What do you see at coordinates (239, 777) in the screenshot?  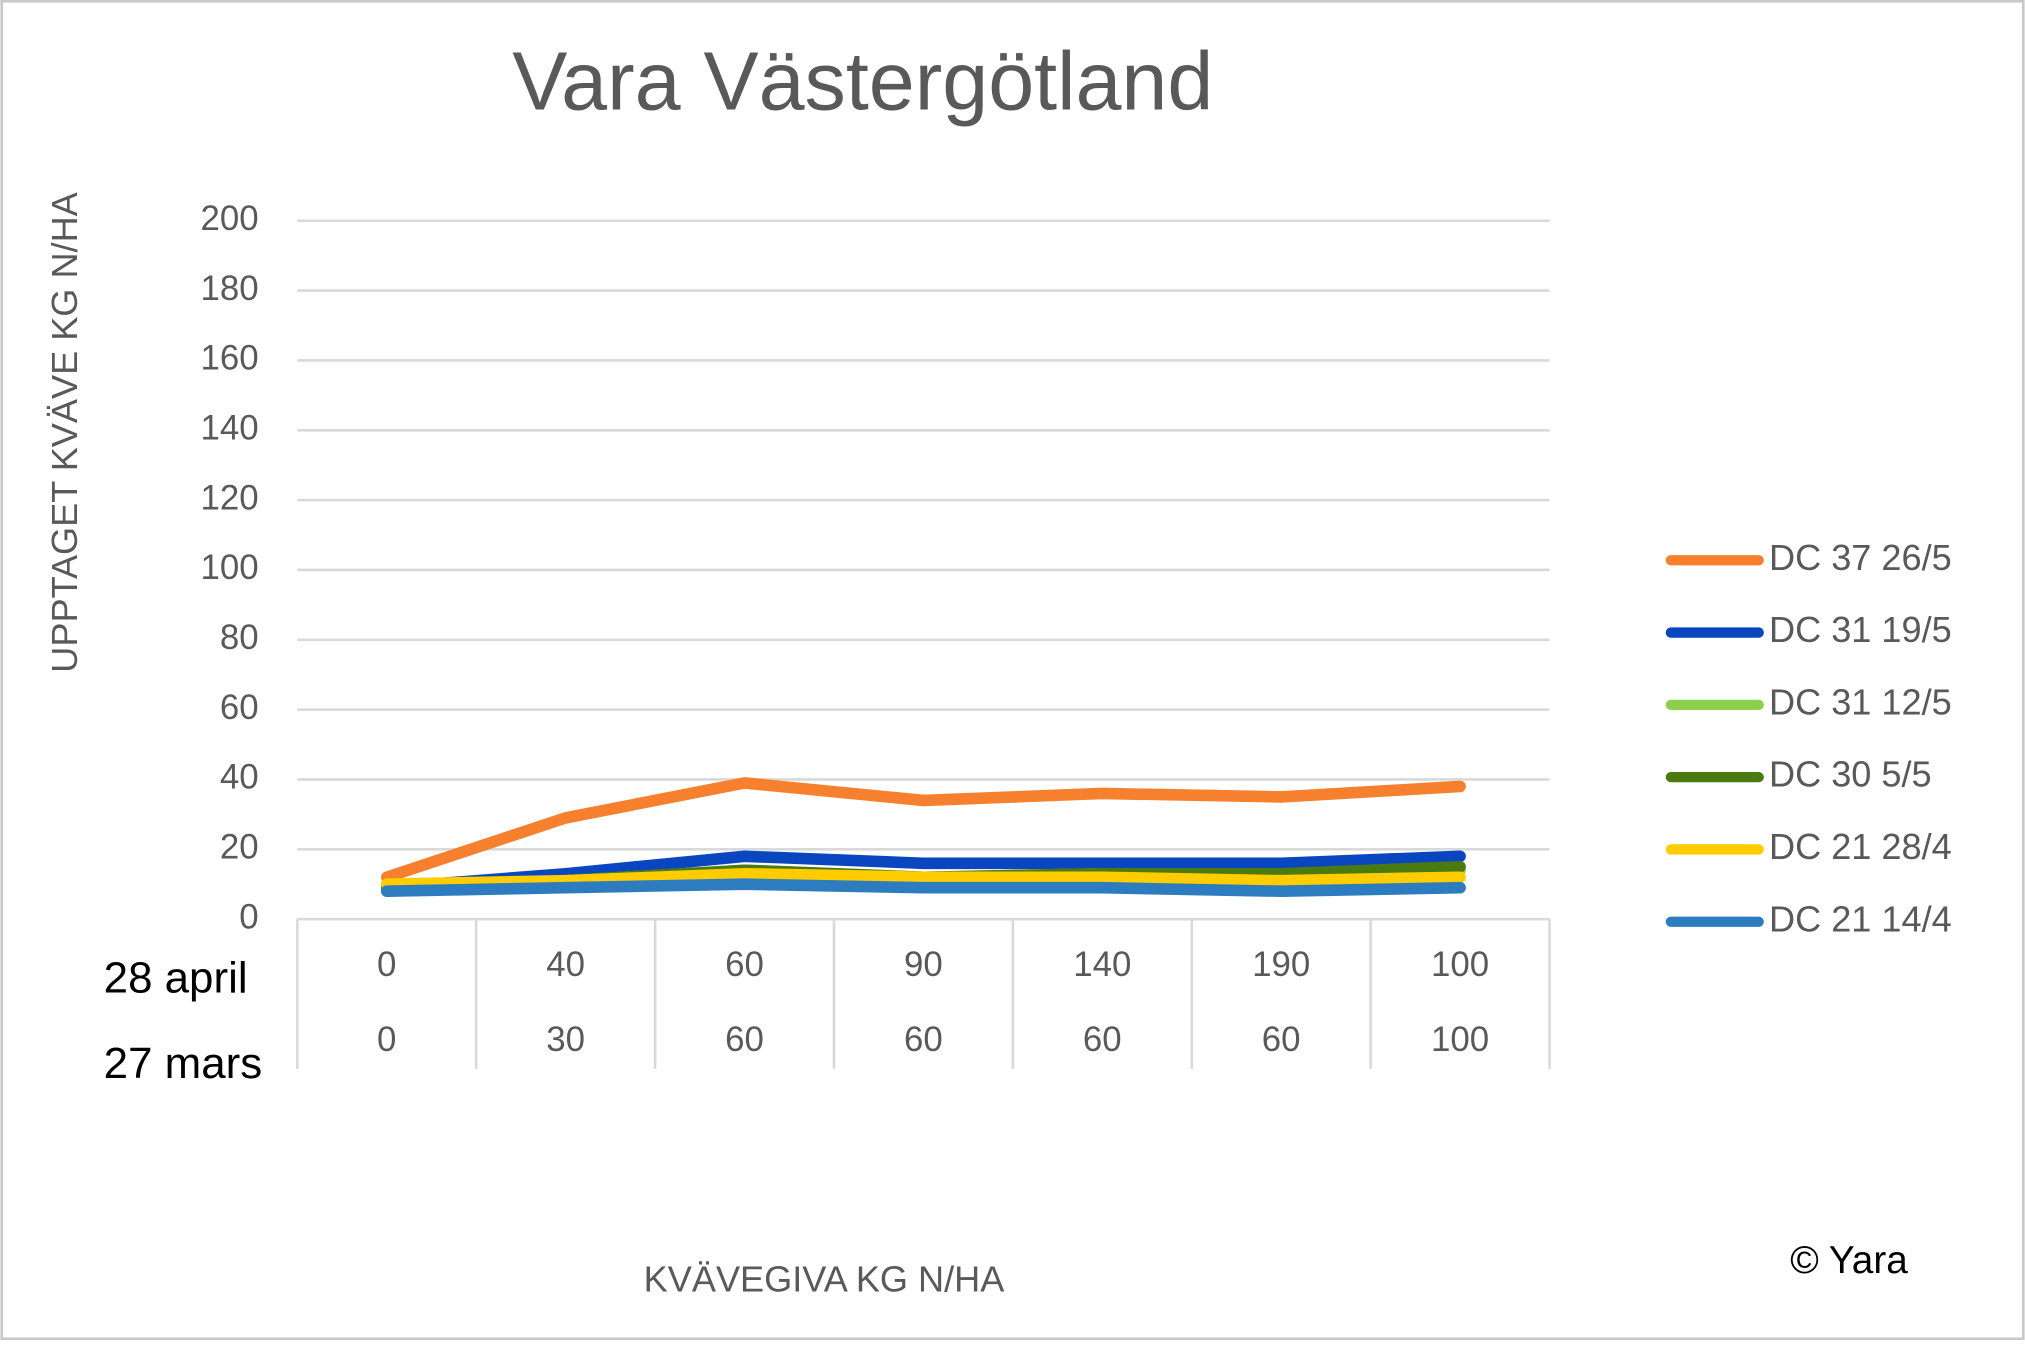 I see `y-tick-label: 40` at bounding box center [239, 777].